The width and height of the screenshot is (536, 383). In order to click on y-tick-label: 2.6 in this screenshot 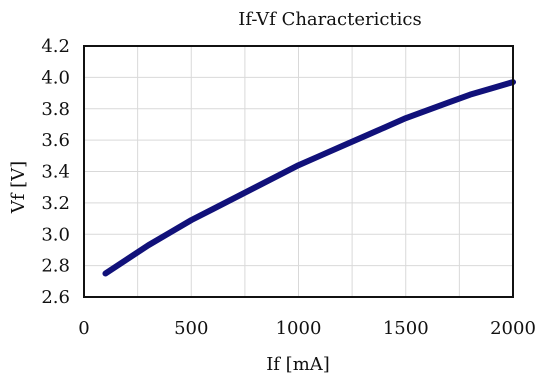, I will do `click(55, 297)`.